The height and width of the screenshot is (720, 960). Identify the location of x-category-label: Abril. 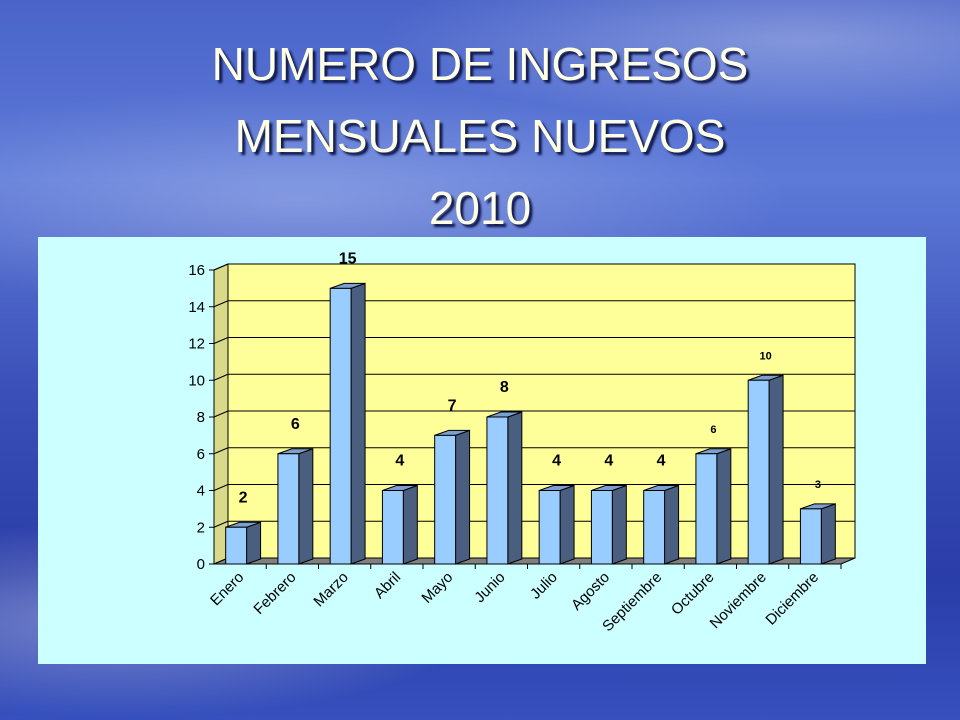
(387, 585).